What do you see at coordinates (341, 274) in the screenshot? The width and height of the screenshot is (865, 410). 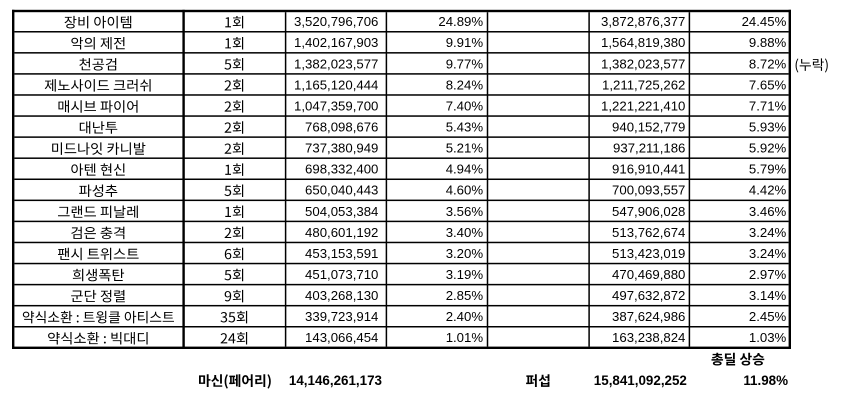 I see `svg-text: 451,073,710` at bounding box center [341, 274].